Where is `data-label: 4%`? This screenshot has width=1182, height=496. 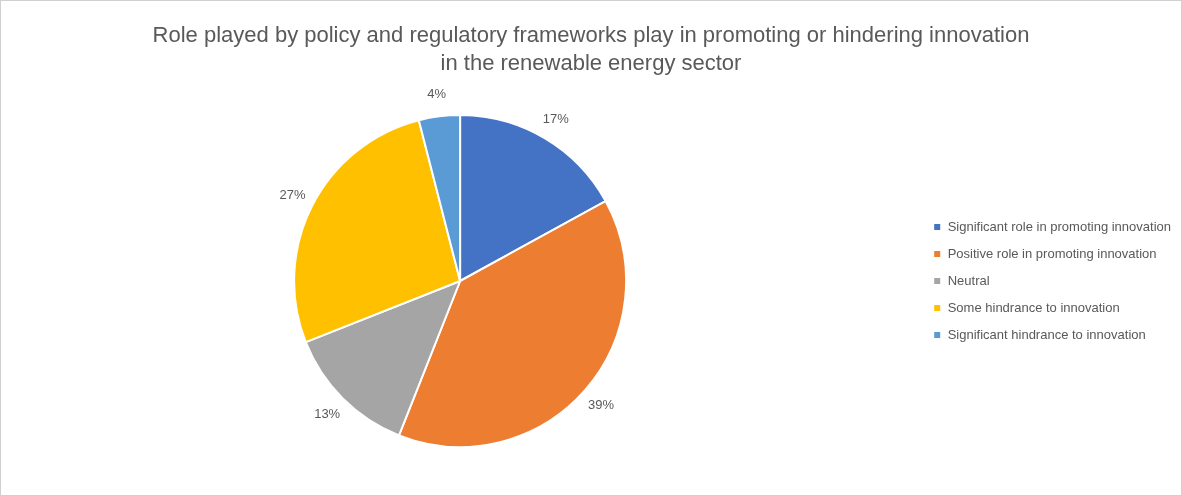
data-label: 4% is located at coordinates (437, 94).